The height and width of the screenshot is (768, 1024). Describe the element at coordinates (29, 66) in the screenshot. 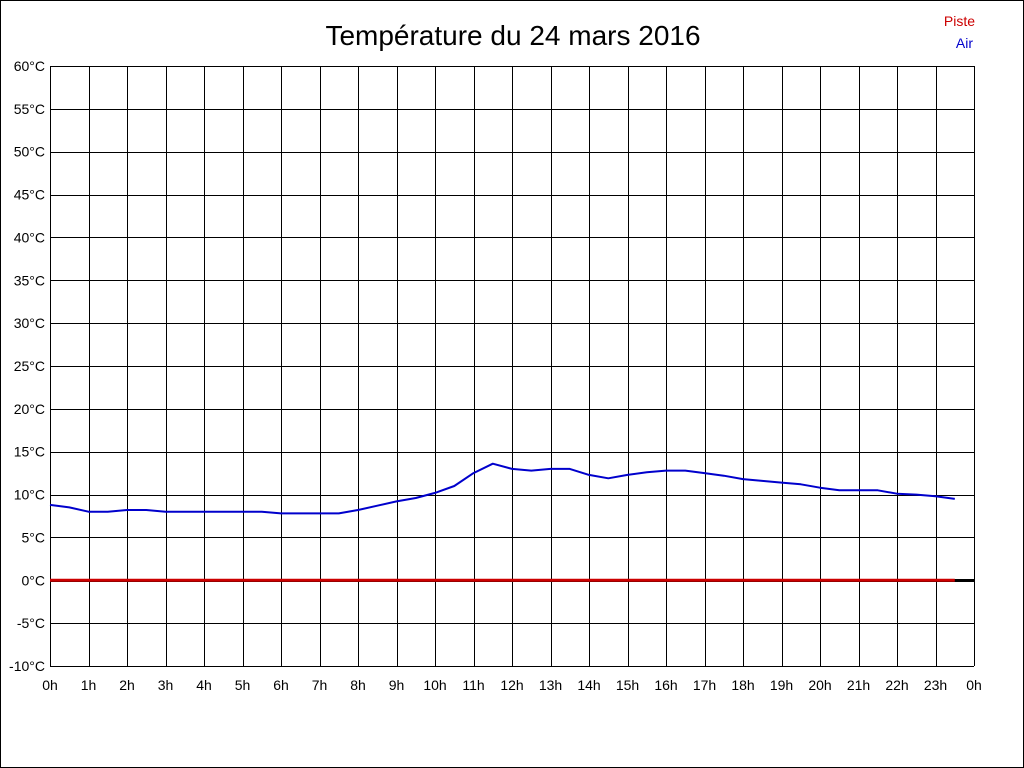

I see `y-tick-label: 60°C` at that location.